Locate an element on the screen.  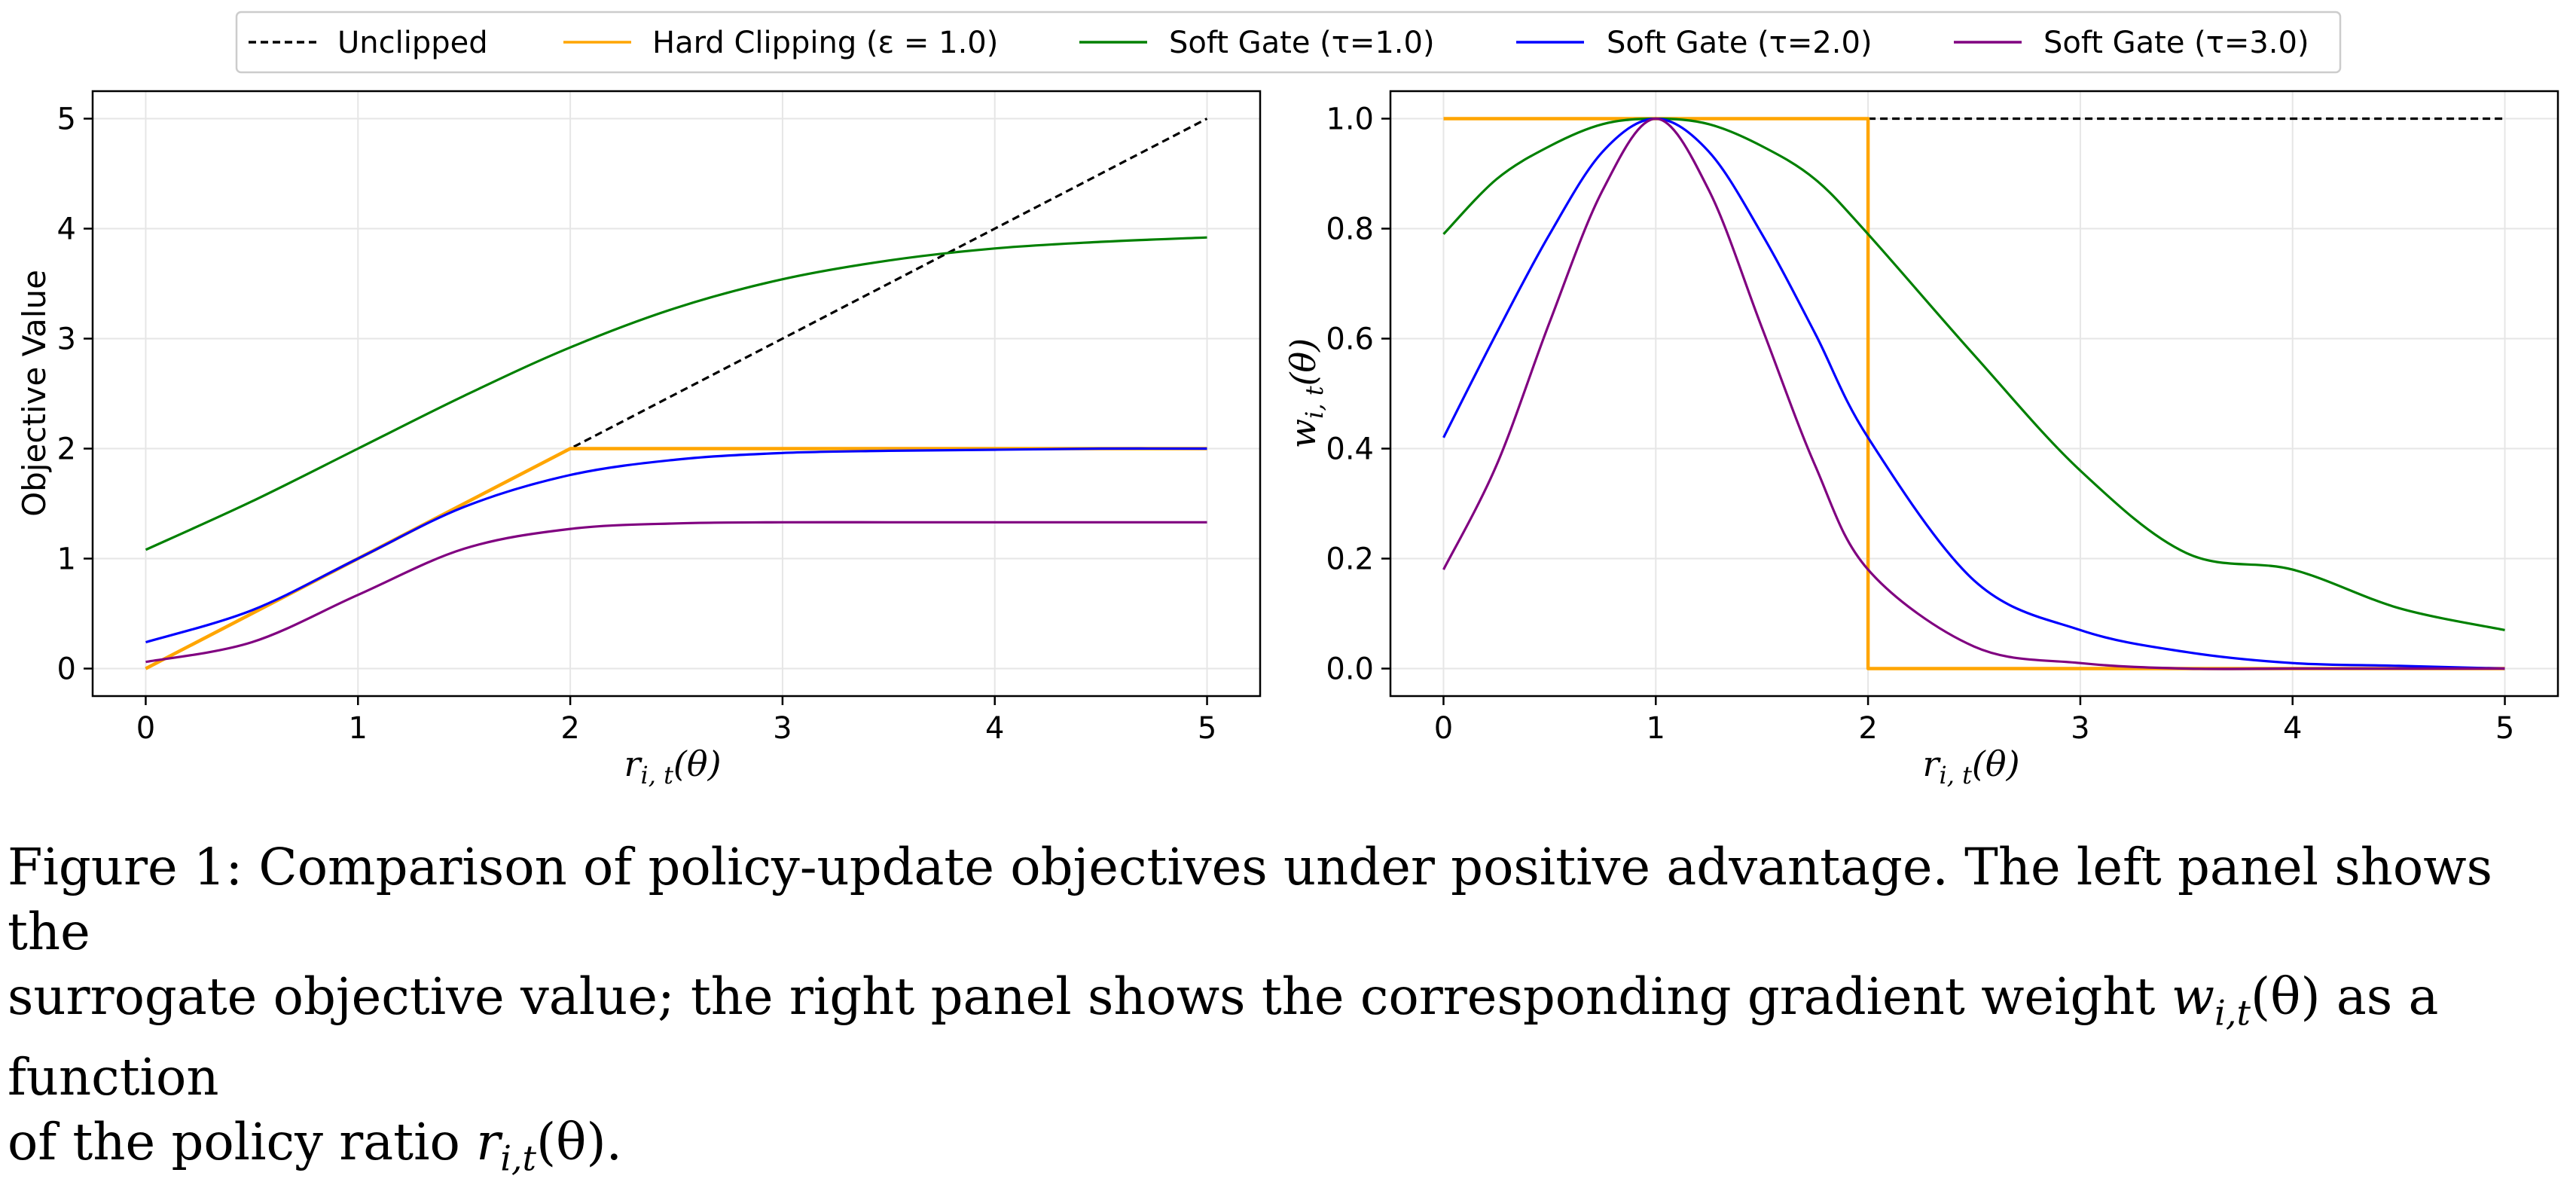
right-y-axis-tail: (θ) is located at coordinates (1303, 362).